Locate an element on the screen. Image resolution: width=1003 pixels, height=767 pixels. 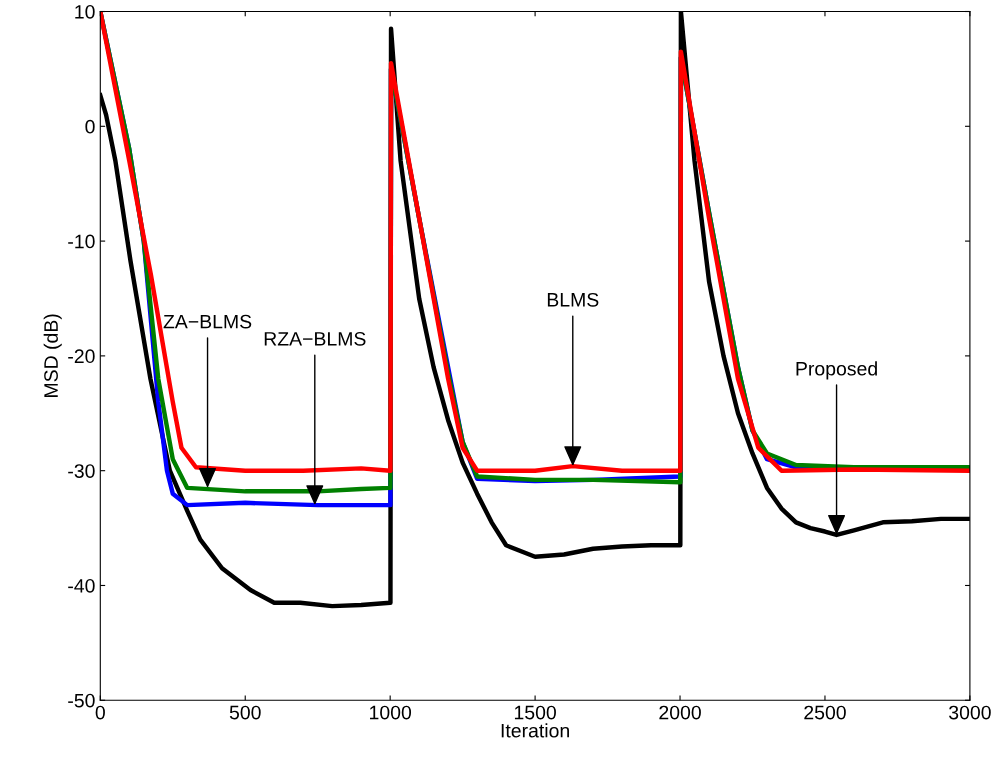
y-tick-label: -10 is located at coordinates (81, 241).